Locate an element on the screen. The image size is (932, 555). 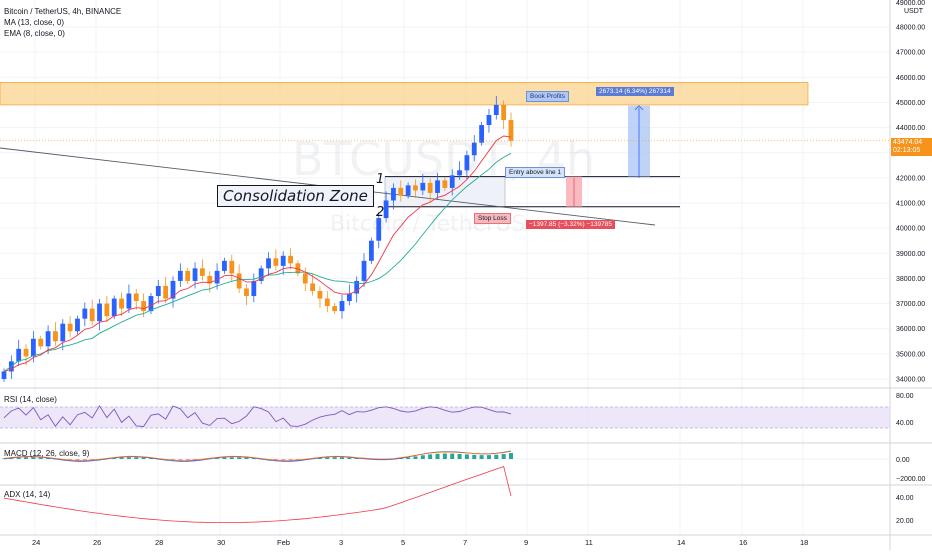
consolidation-zone-label: Consolidation Zone is located at coordinates (295, 196).